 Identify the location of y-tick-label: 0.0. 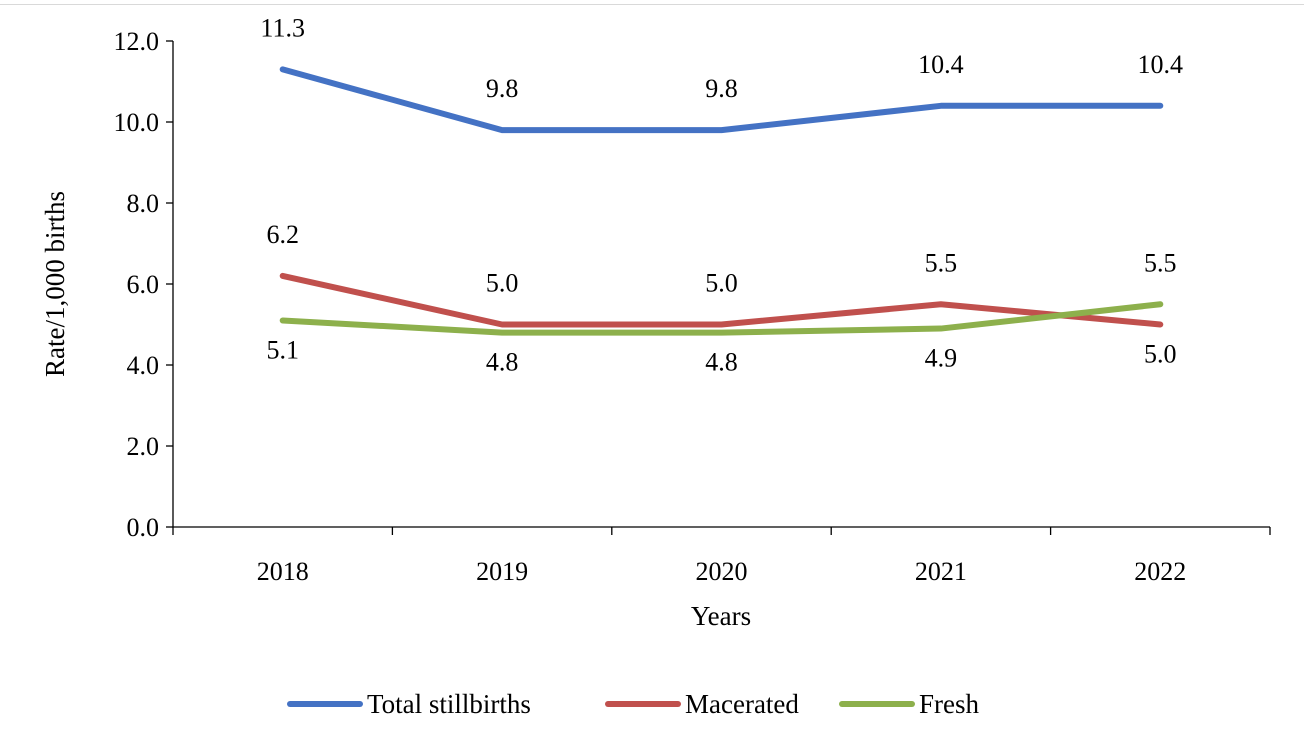
(143, 527).